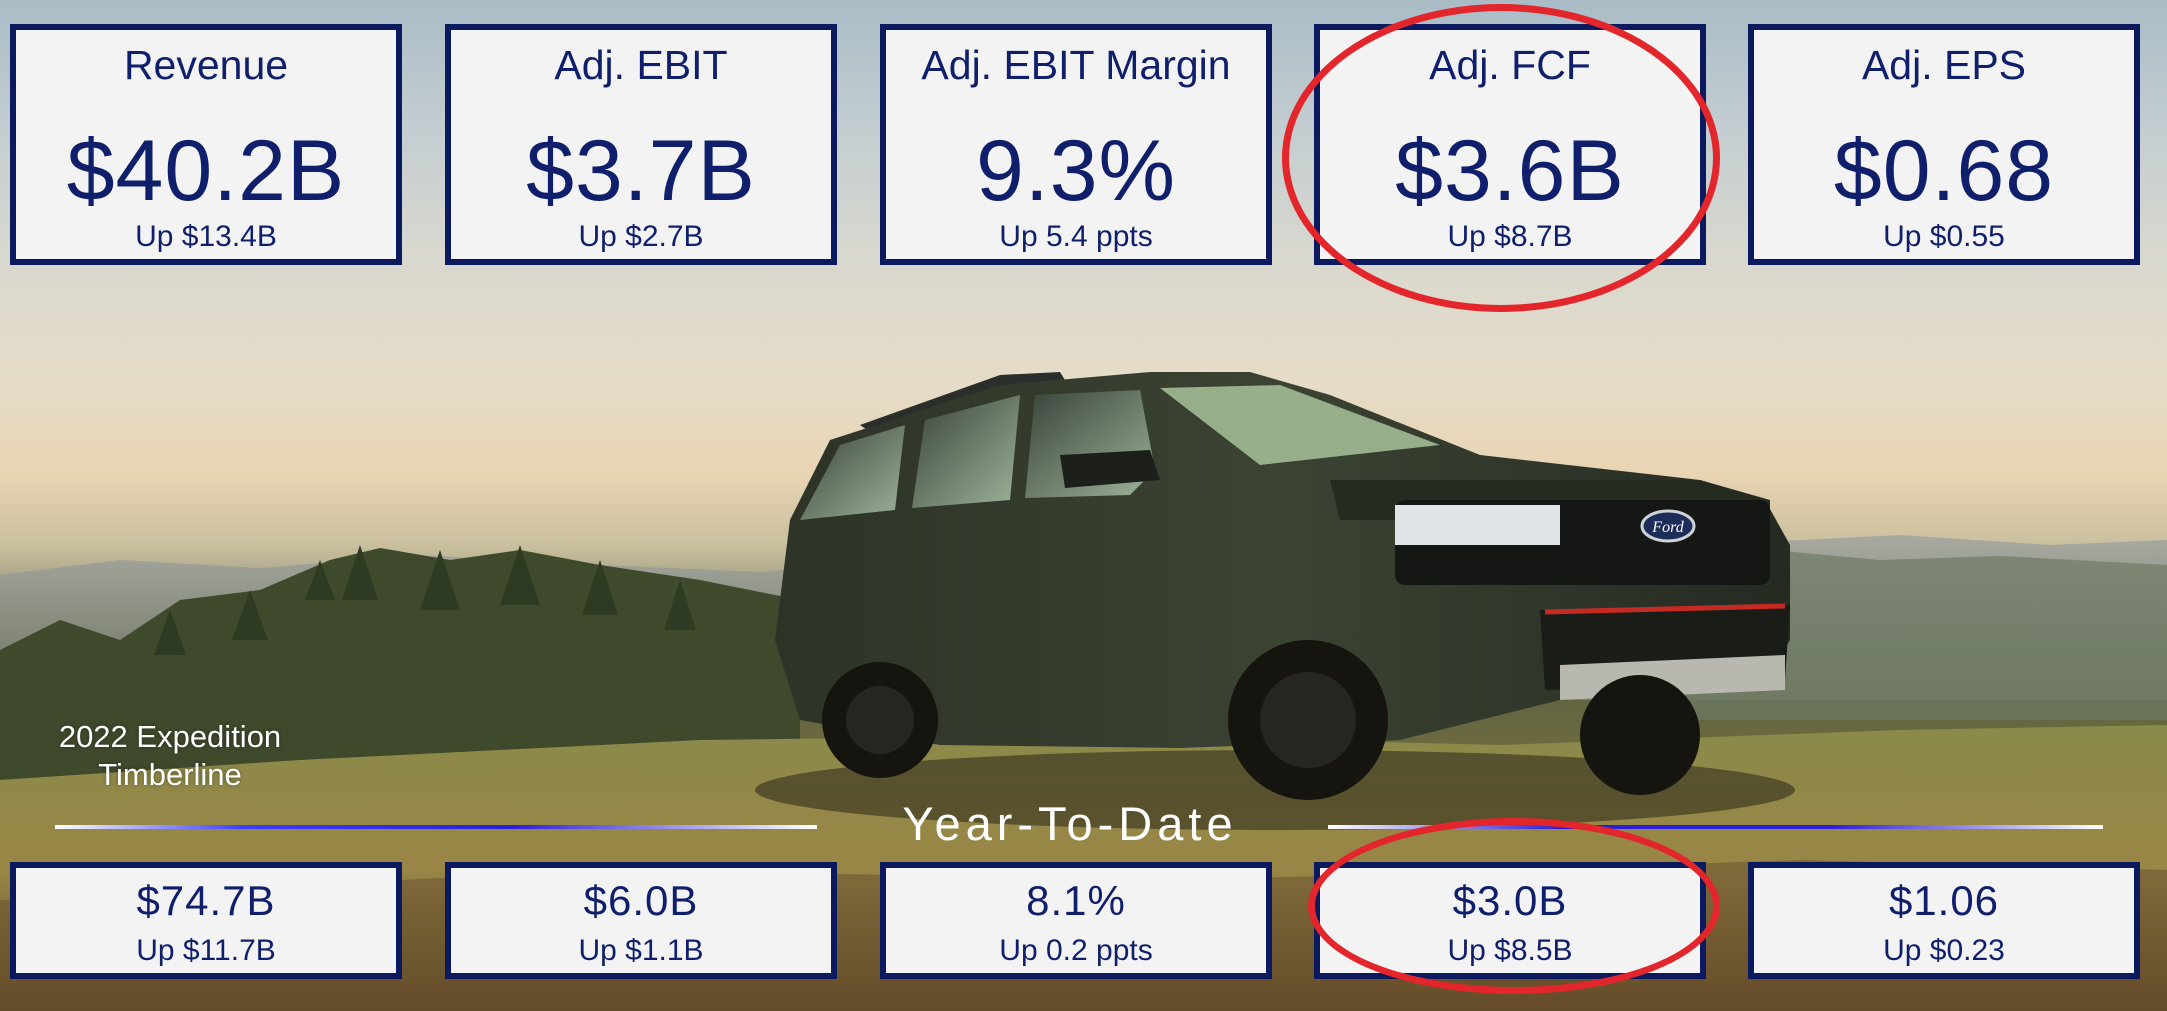 The image size is (2167, 1011). What do you see at coordinates (641, 171) in the screenshot?
I see `metric-value: $3.7B` at bounding box center [641, 171].